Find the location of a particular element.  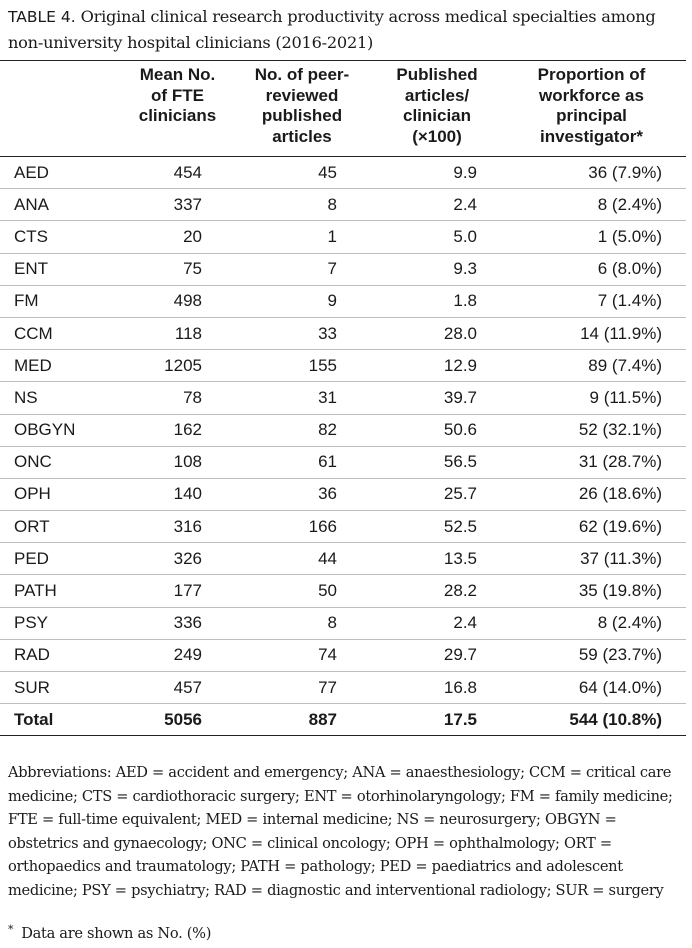

specialty-cell: PED is located at coordinates (64, 559).